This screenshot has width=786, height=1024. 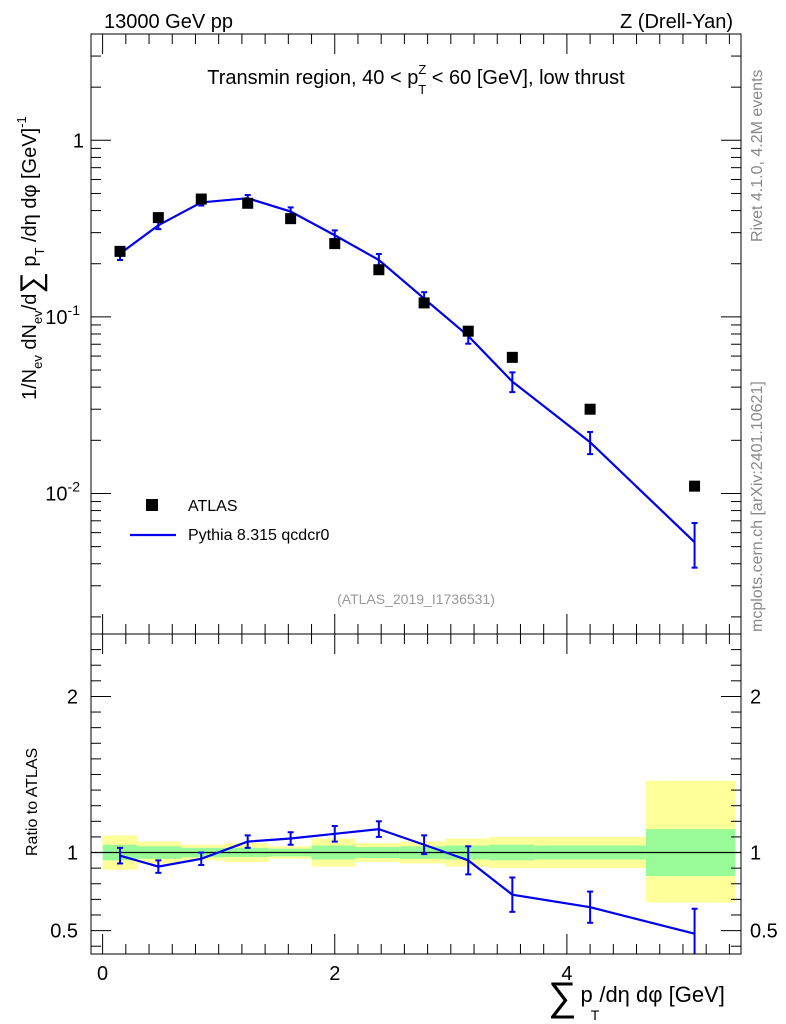 I want to click on ratio-band-layer, so click(x=419, y=841).